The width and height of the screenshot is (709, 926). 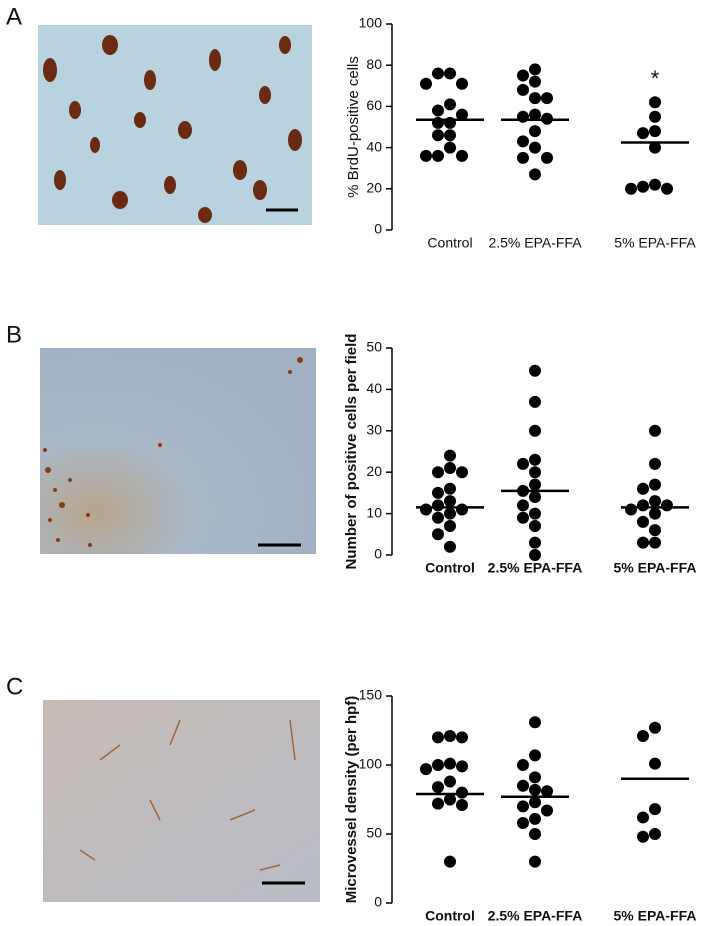 What do you see at coordinates (14, 16) in the screenshot?
I see `panel-label: A` at bounding box center [14, 16].